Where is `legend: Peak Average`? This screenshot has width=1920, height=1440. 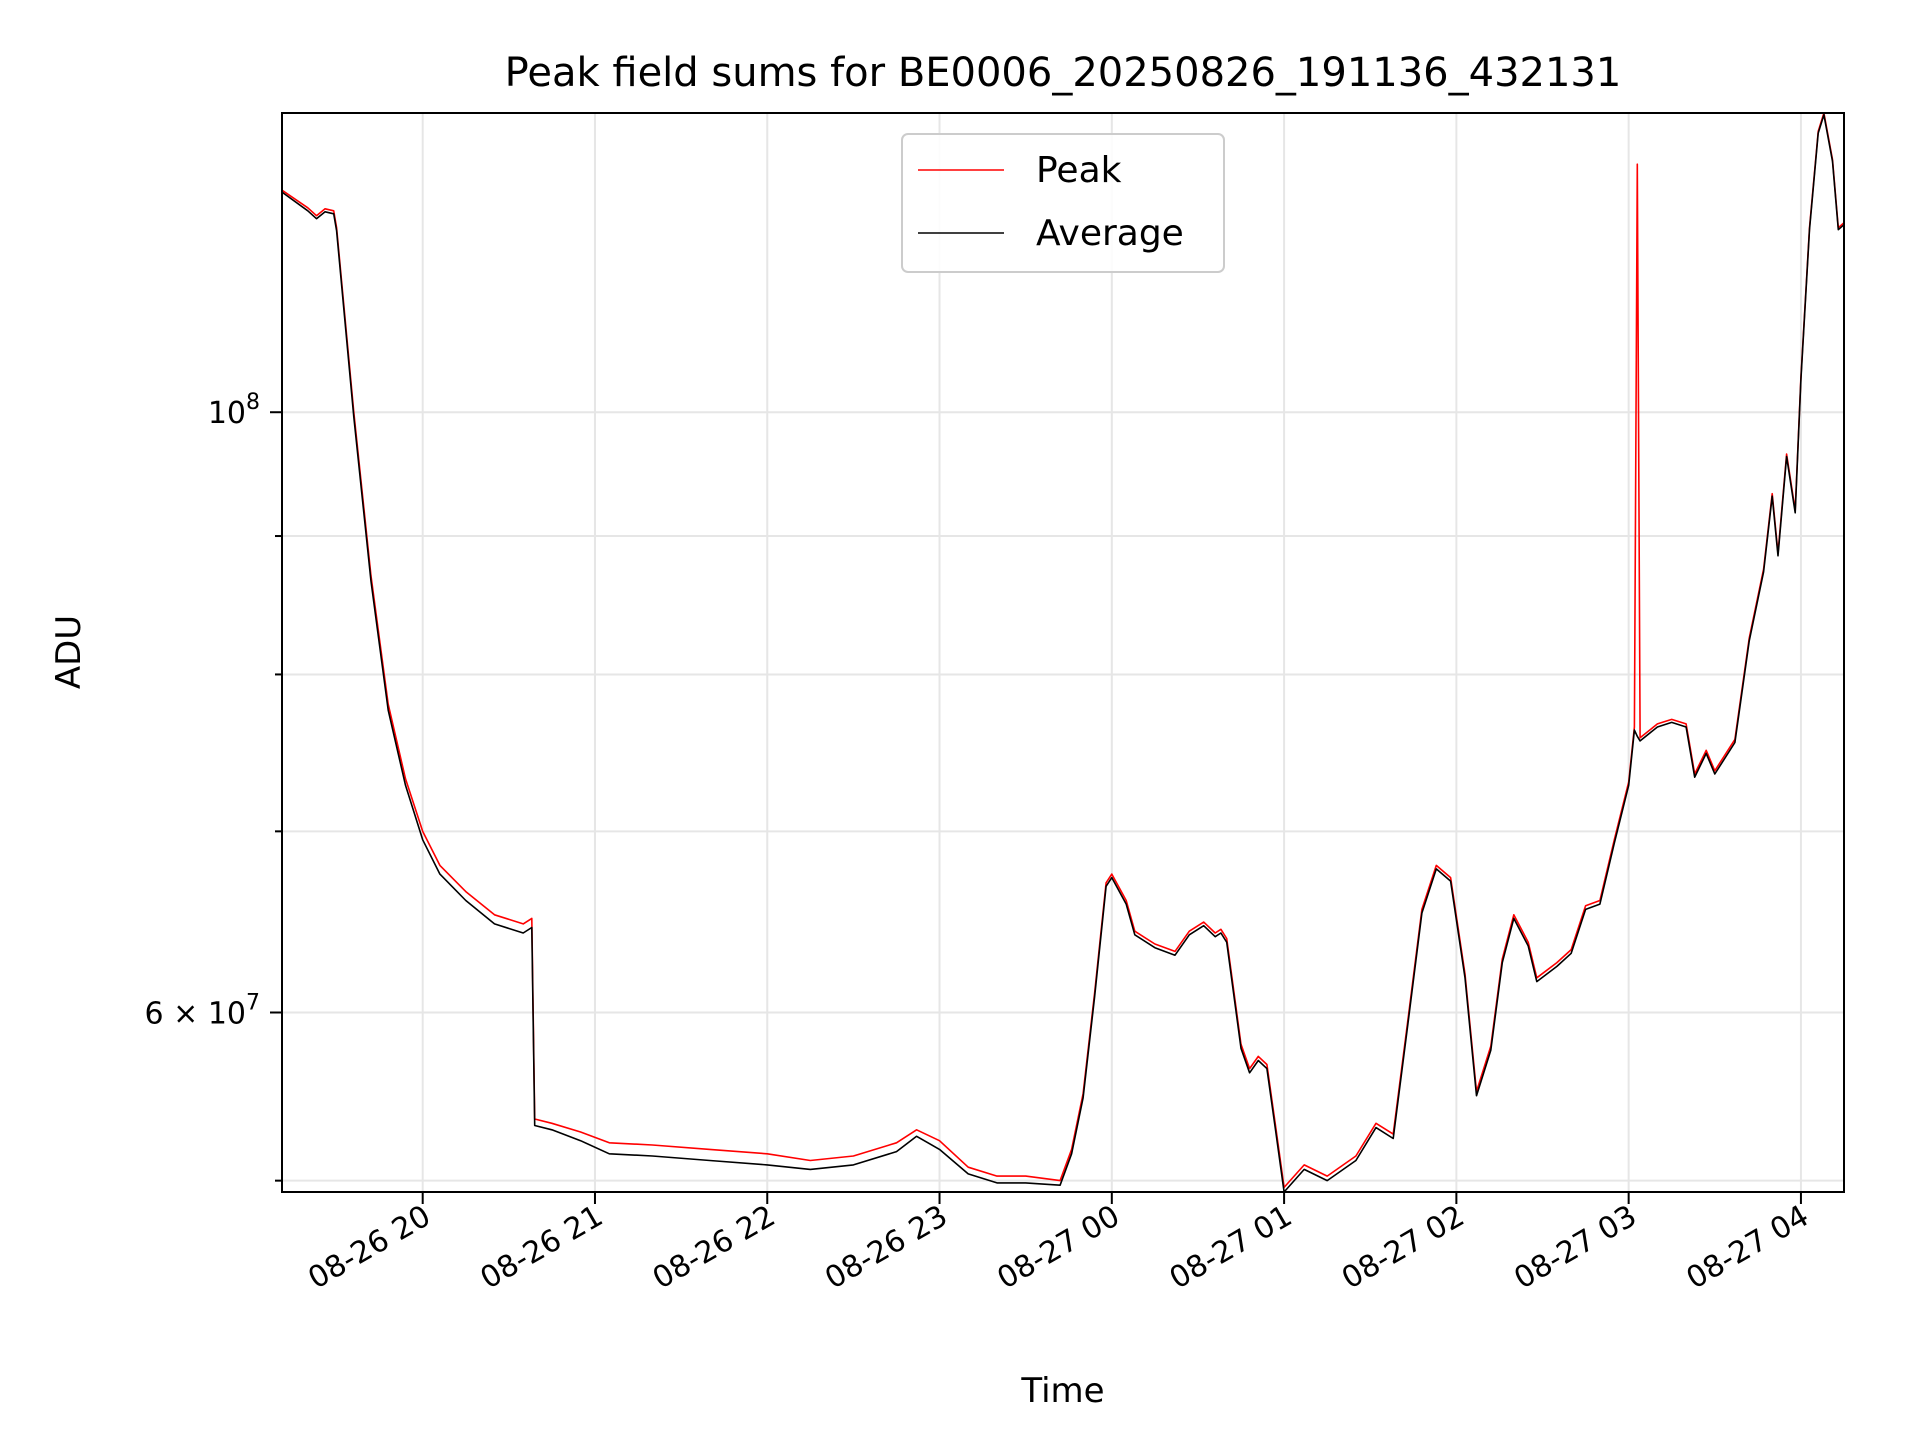 legend: Peak Average is located at coordinates (1063, 203).